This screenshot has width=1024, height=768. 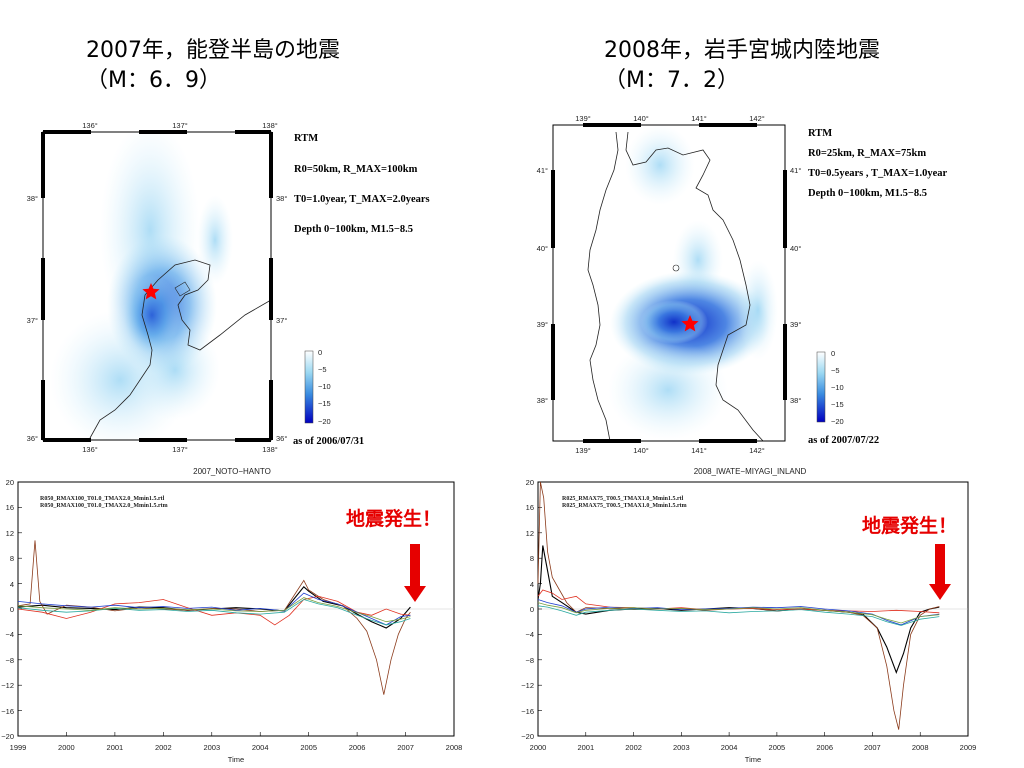 What do you see at coordinates (270, 449) in the screenshot?
I see `lon-label-bottom: 138°` at bounding box center [270, 449].